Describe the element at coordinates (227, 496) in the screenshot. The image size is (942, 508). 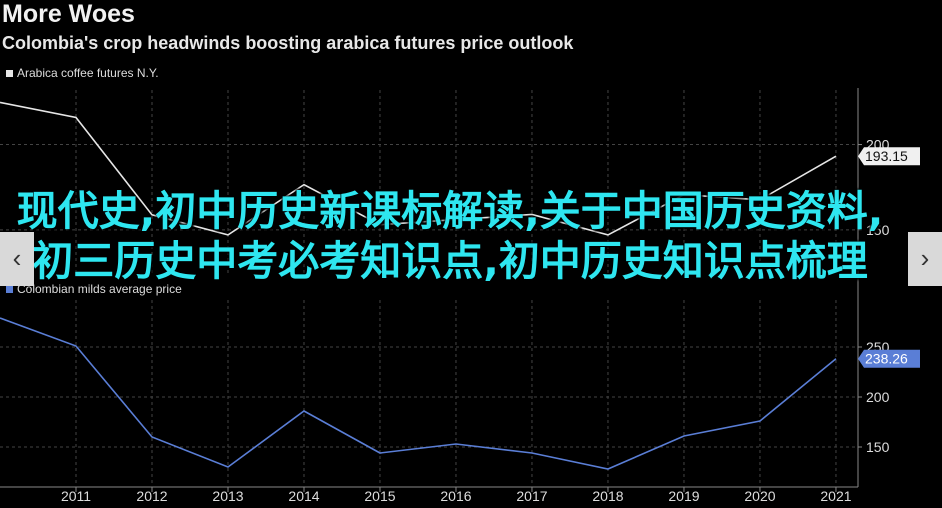
I see `x-tick-label: 2013` at that location.